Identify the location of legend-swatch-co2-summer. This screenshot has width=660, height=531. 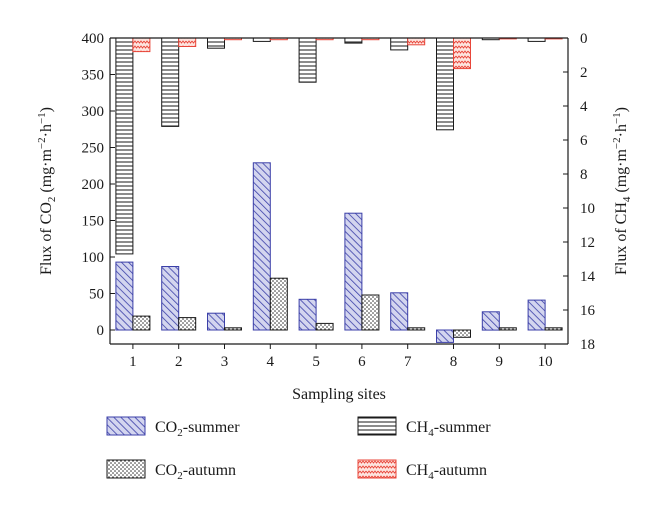
(126, 426).